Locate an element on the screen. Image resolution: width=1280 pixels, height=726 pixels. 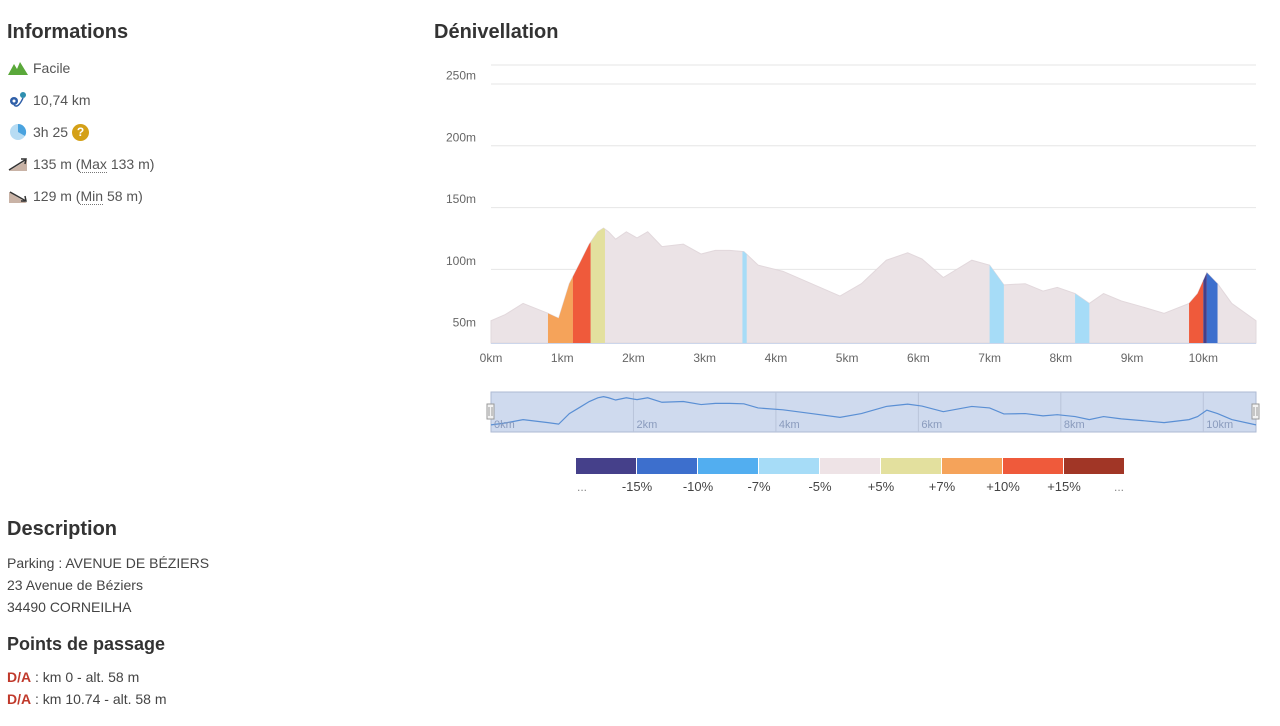
descent-icon is located at coordinates (18, 196).